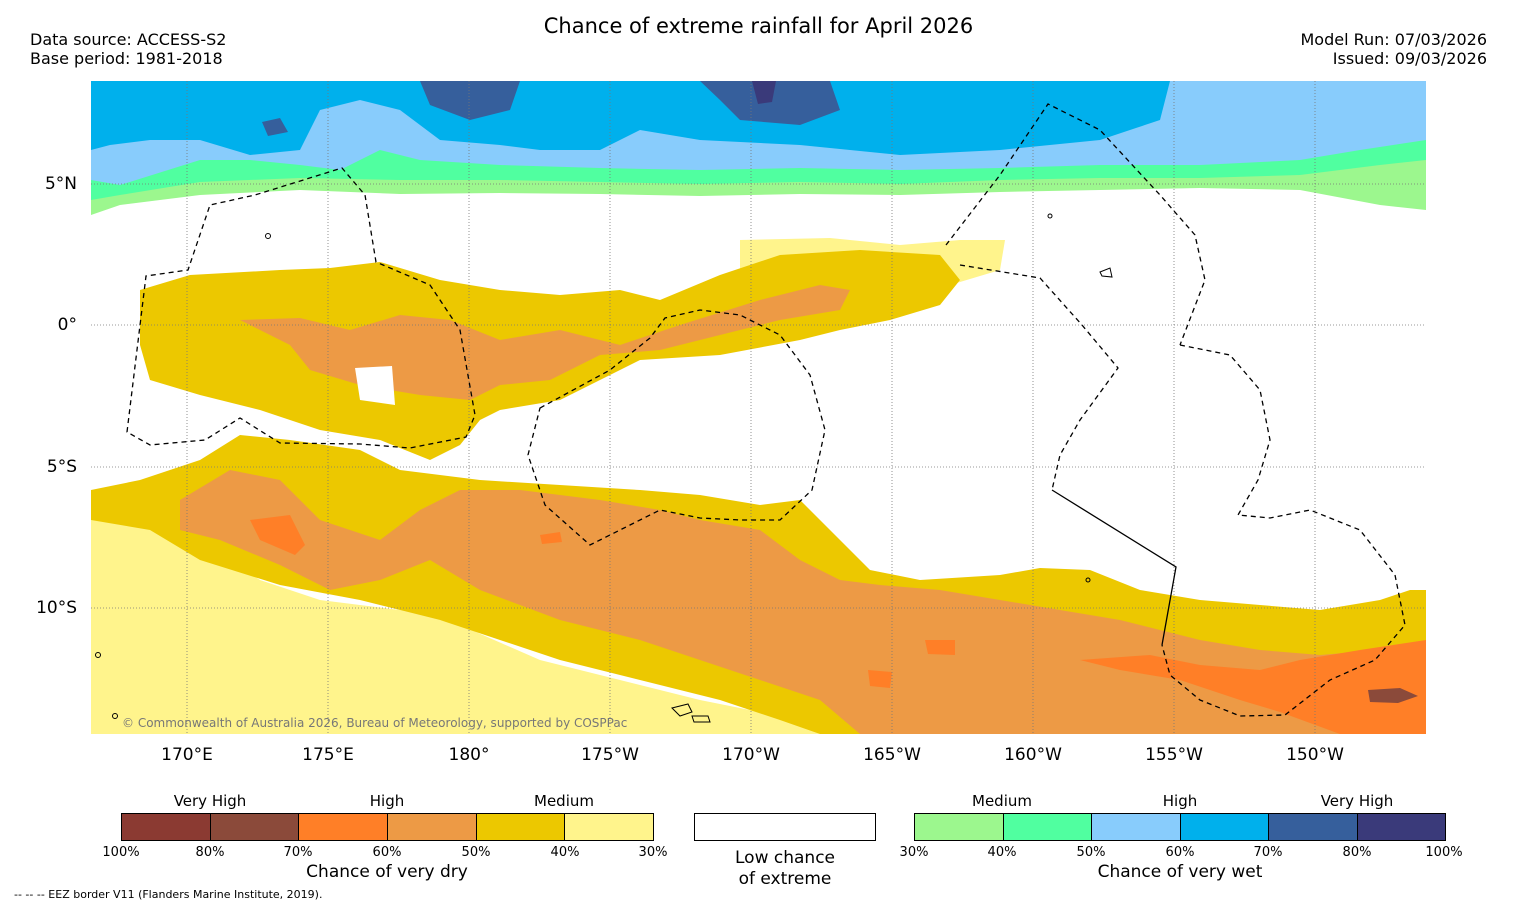  Describe the element at coordinates (653, 852) in the screenshot. I see `dry-tick-30: 30%` at that location.